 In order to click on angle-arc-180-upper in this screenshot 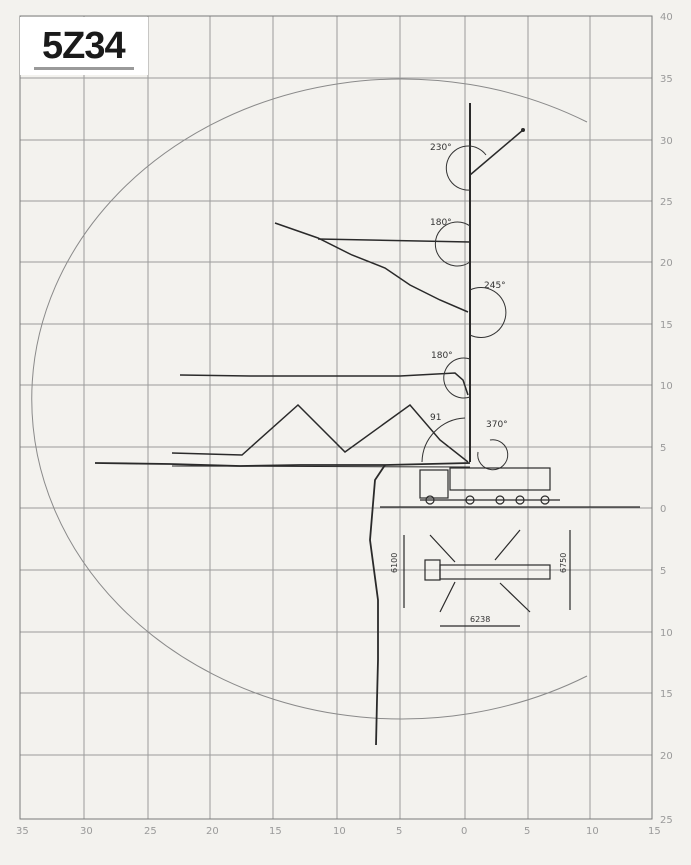, I will do `click(452, 244)`.